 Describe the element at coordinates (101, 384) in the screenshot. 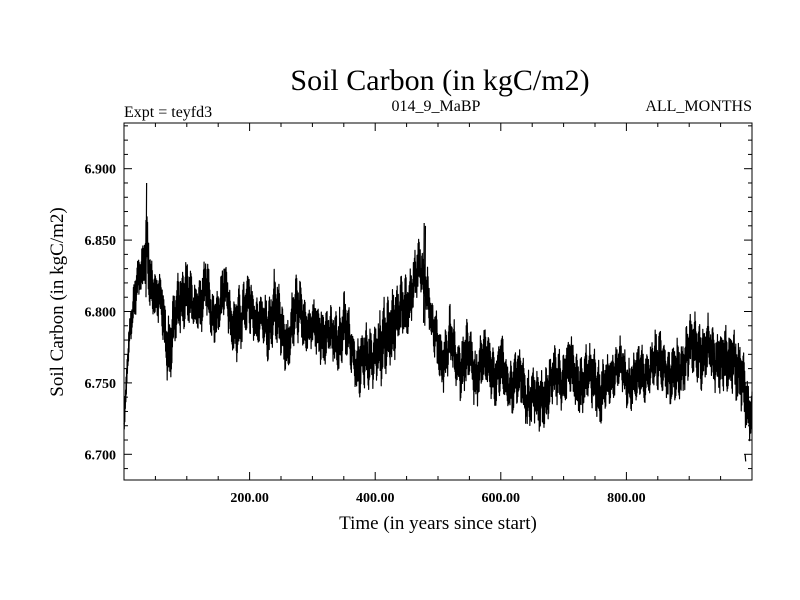

I see `y-tick-label: 6.750` at that location.